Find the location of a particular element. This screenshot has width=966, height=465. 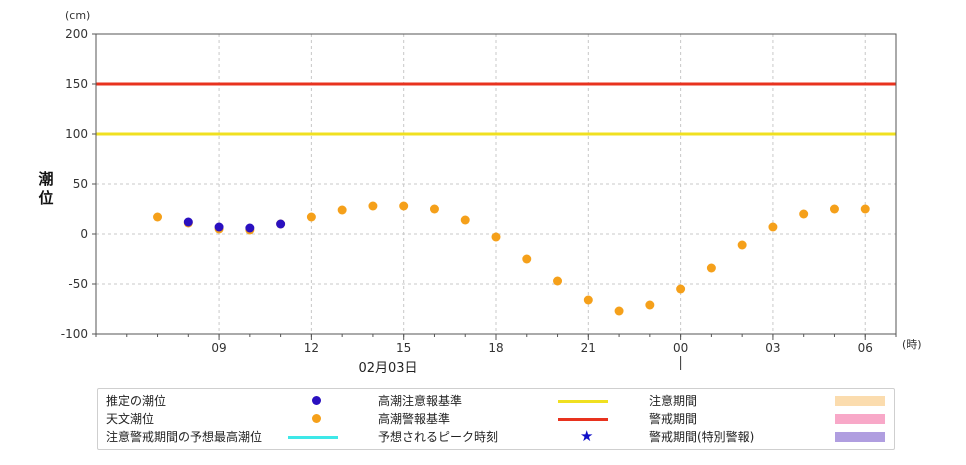

y-axis-label: 潮位 is located at coordinates (45, 188).